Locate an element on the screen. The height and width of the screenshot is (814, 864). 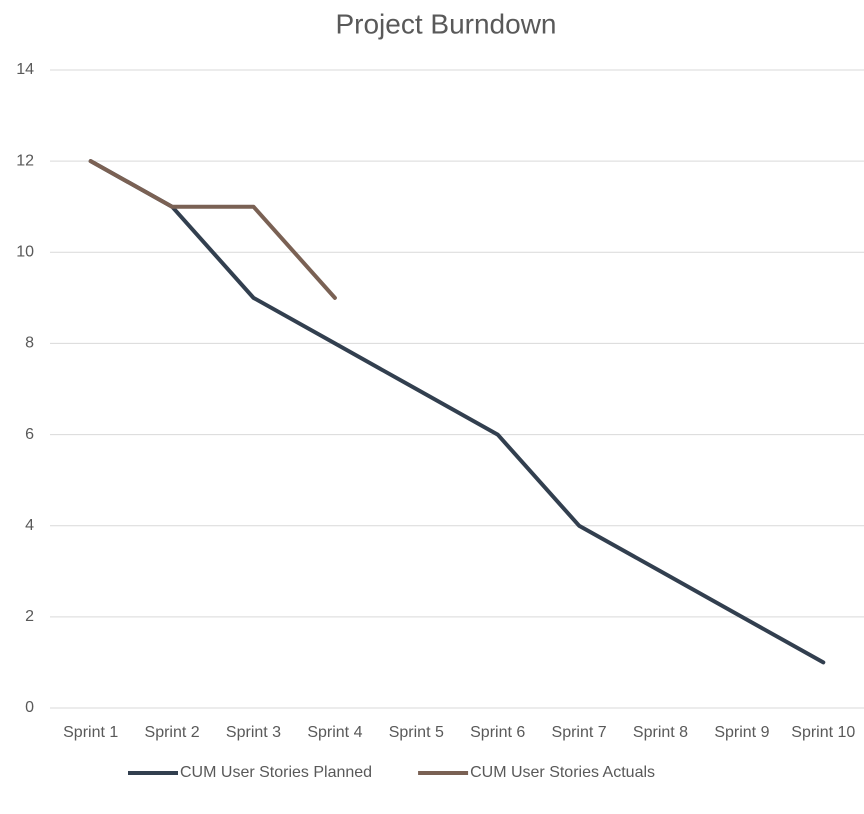
y-tick-label: 0 is located at coordinates (29, 707).